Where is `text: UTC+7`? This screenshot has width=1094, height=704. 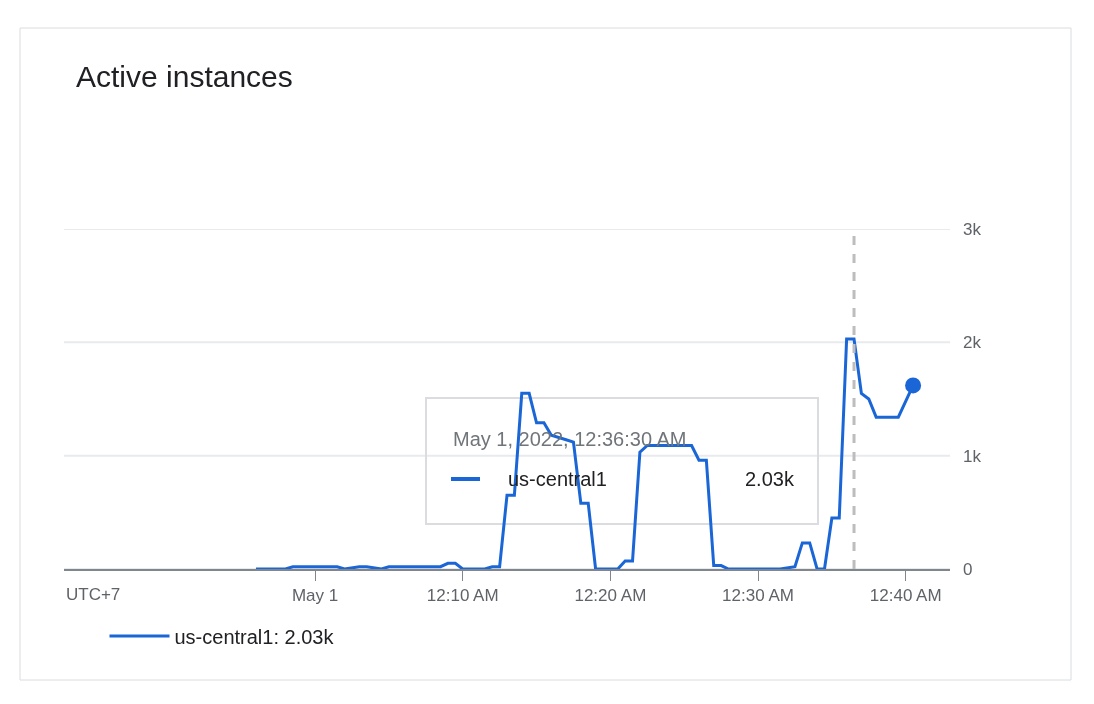
text: UTC+7 is located at coordinates (93, 594).